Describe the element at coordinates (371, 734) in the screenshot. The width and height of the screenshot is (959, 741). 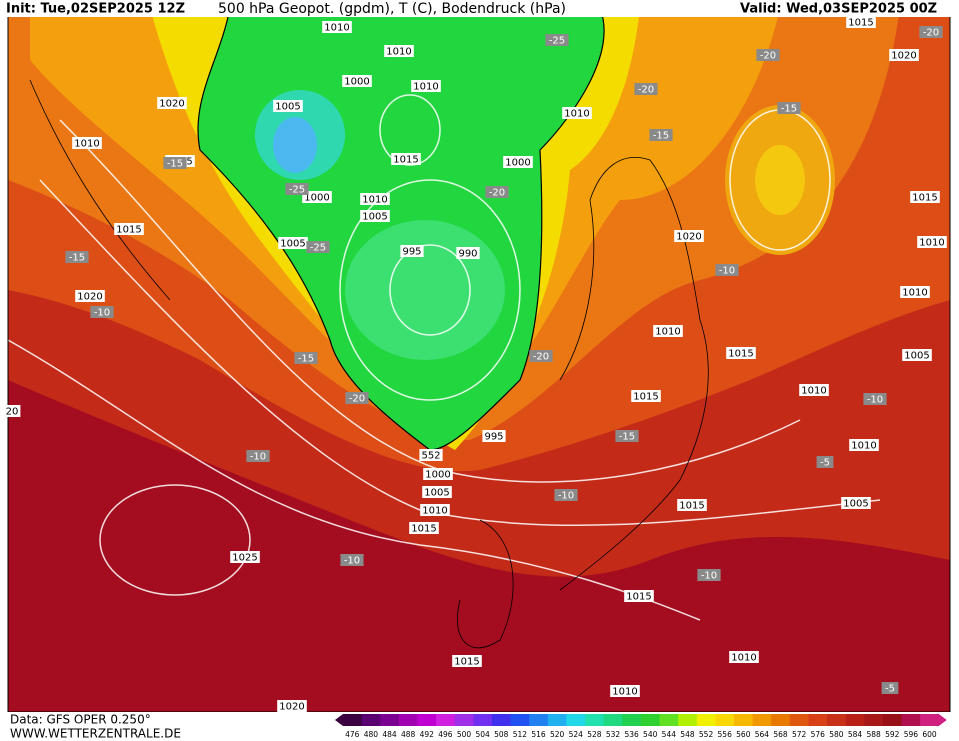
I see `colorbar-label: 480` at that location.